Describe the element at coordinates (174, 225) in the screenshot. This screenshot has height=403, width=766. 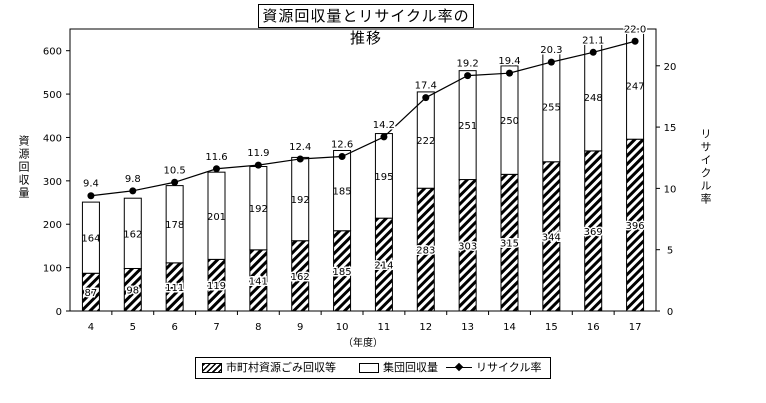
I see `data-label-plain: 178` at that location.